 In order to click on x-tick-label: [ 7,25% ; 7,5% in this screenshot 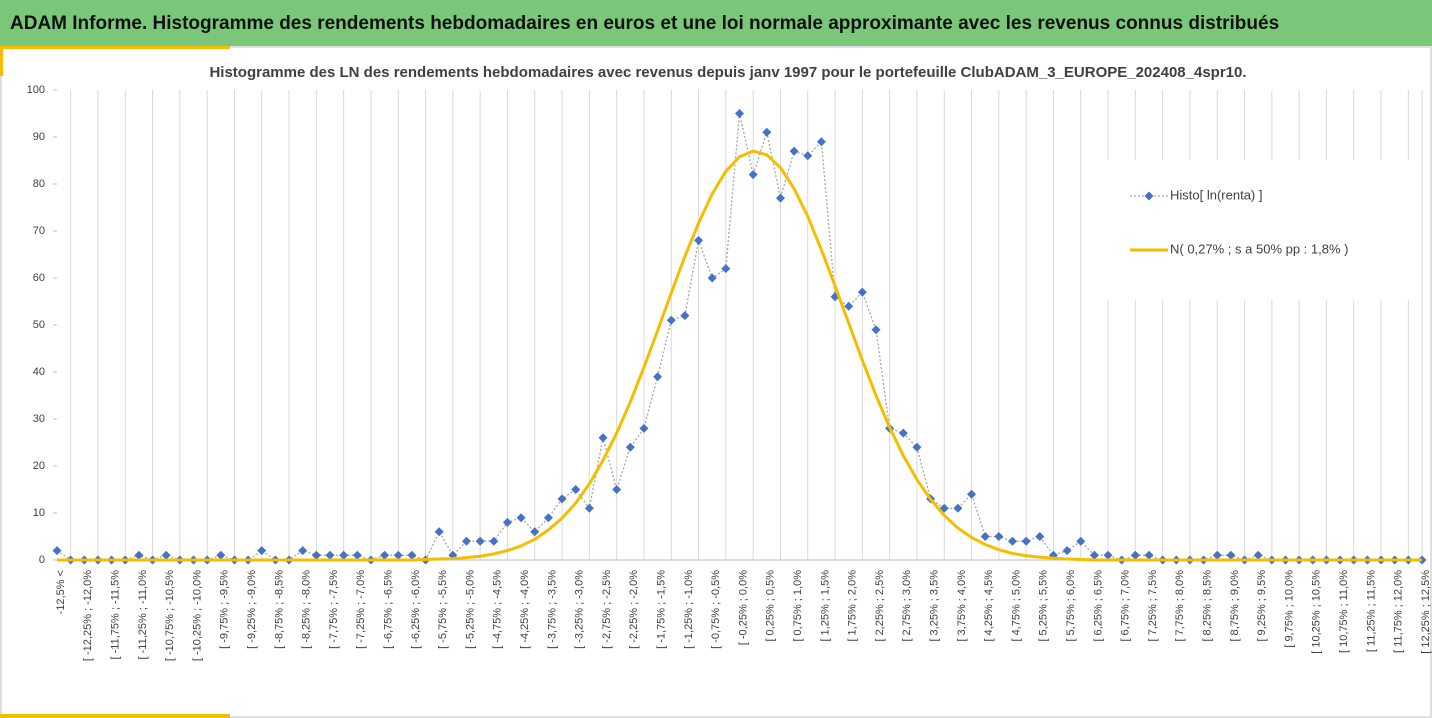, I will do `click(1153, 606)`.